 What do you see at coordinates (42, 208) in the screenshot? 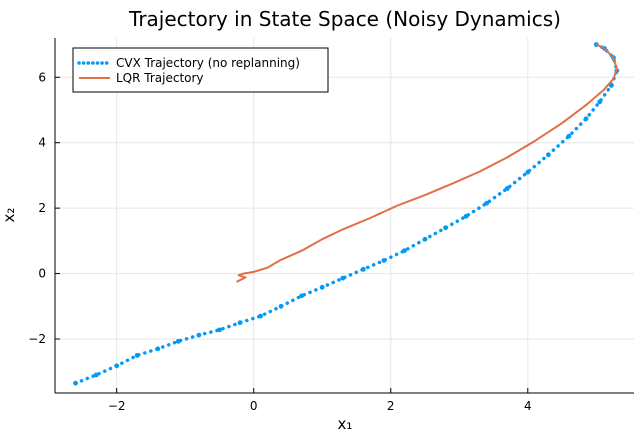
I see `y-tick-label: 2` at bounding box center [42, 208].